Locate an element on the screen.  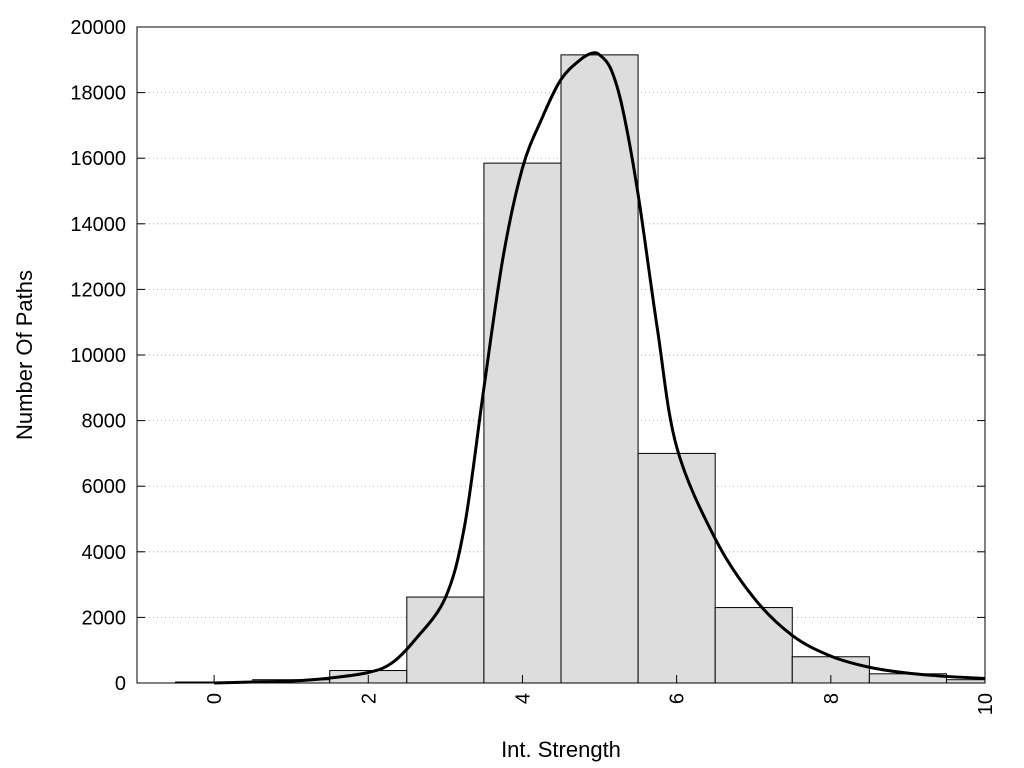
x-axis-title: Int. Strength is located at coordinates (561, 749).